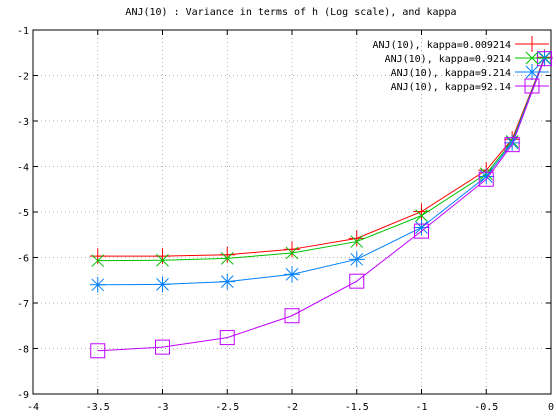 The image size is (556, 416). Describe the element at coordinates (227, 407) in the screenshot. I see `x-tick-label: -2.5` at that location.